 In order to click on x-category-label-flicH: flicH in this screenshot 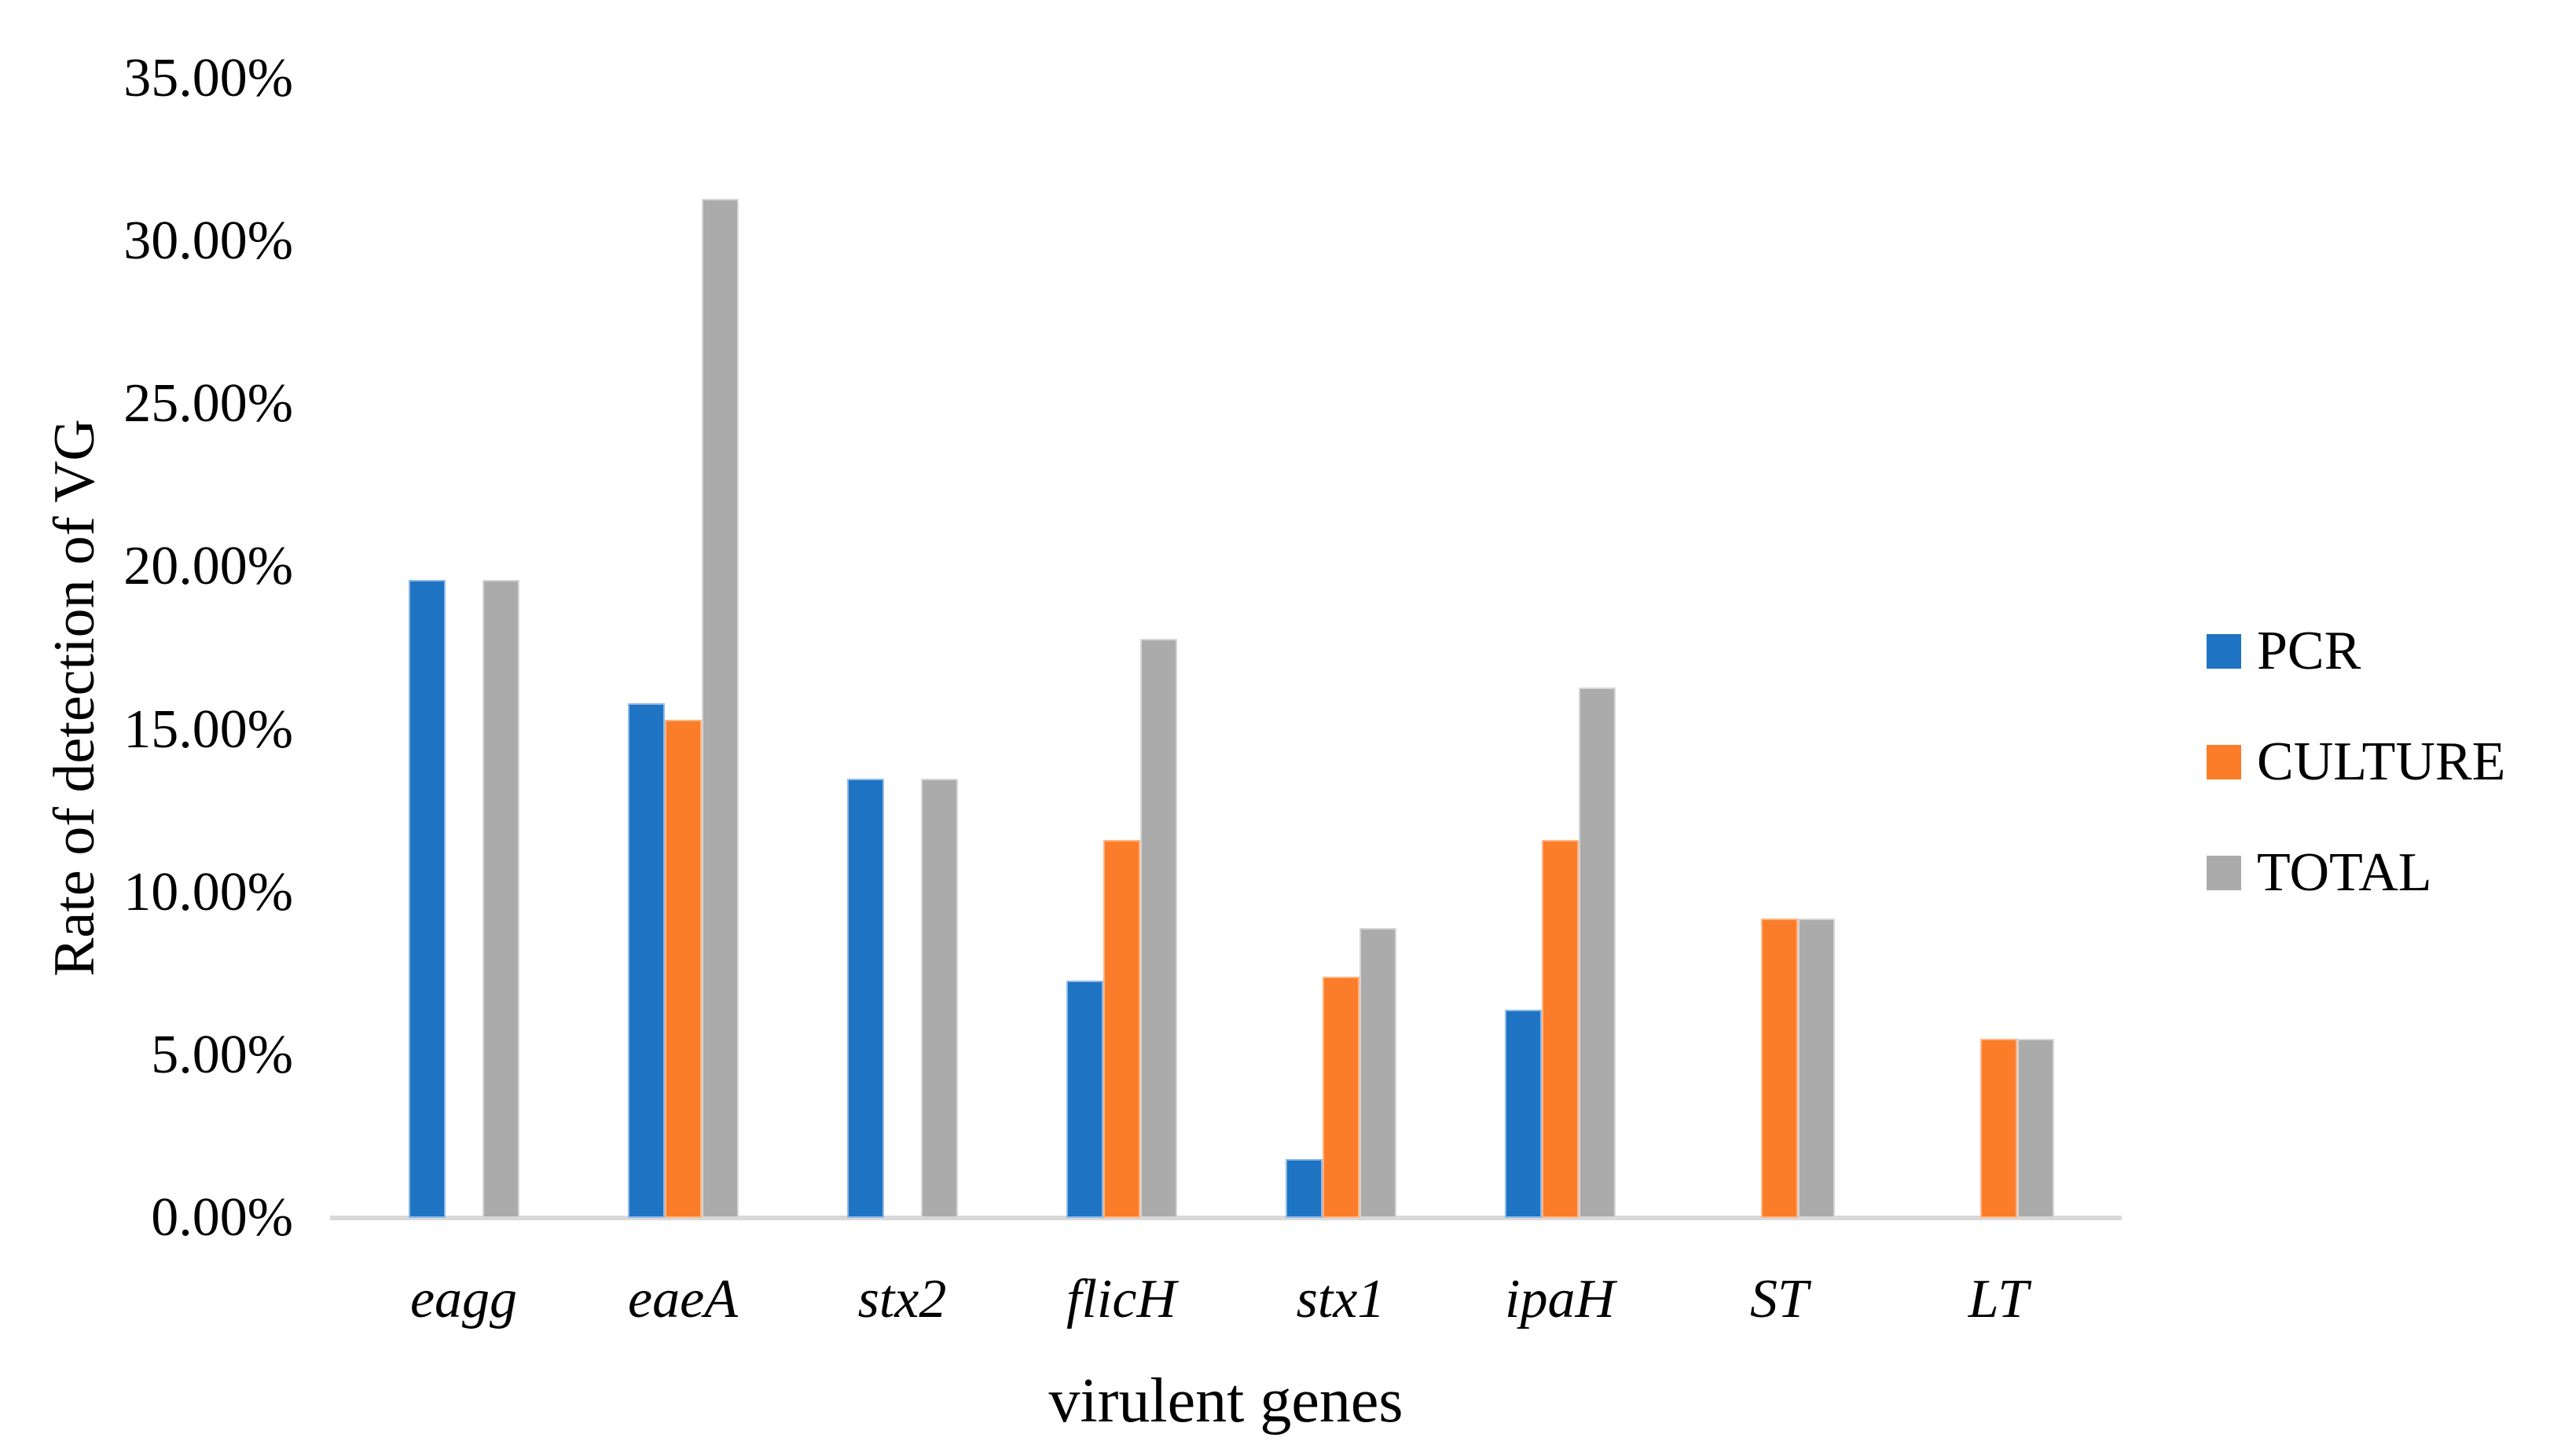, I will do `click(1121, 1299)`.